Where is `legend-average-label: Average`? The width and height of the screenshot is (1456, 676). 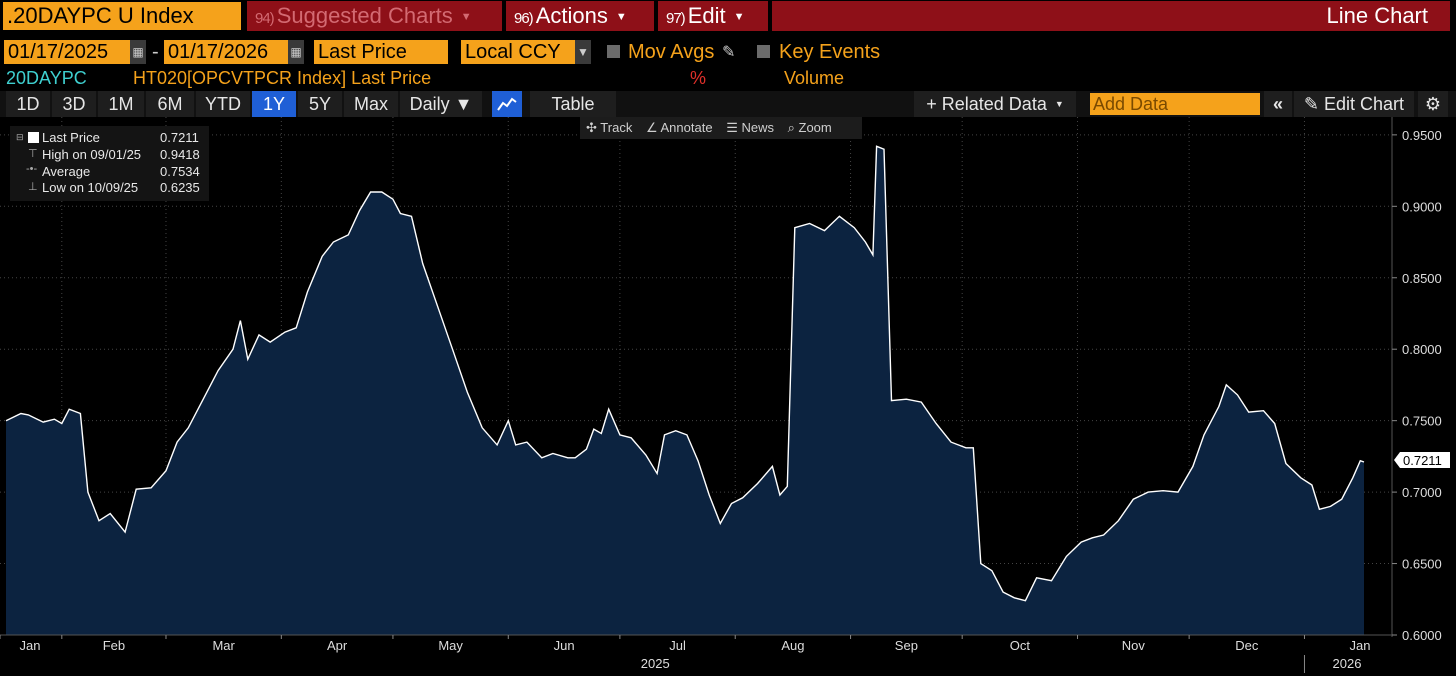 legend-average-label: Average is located at coordinates (66, 171).